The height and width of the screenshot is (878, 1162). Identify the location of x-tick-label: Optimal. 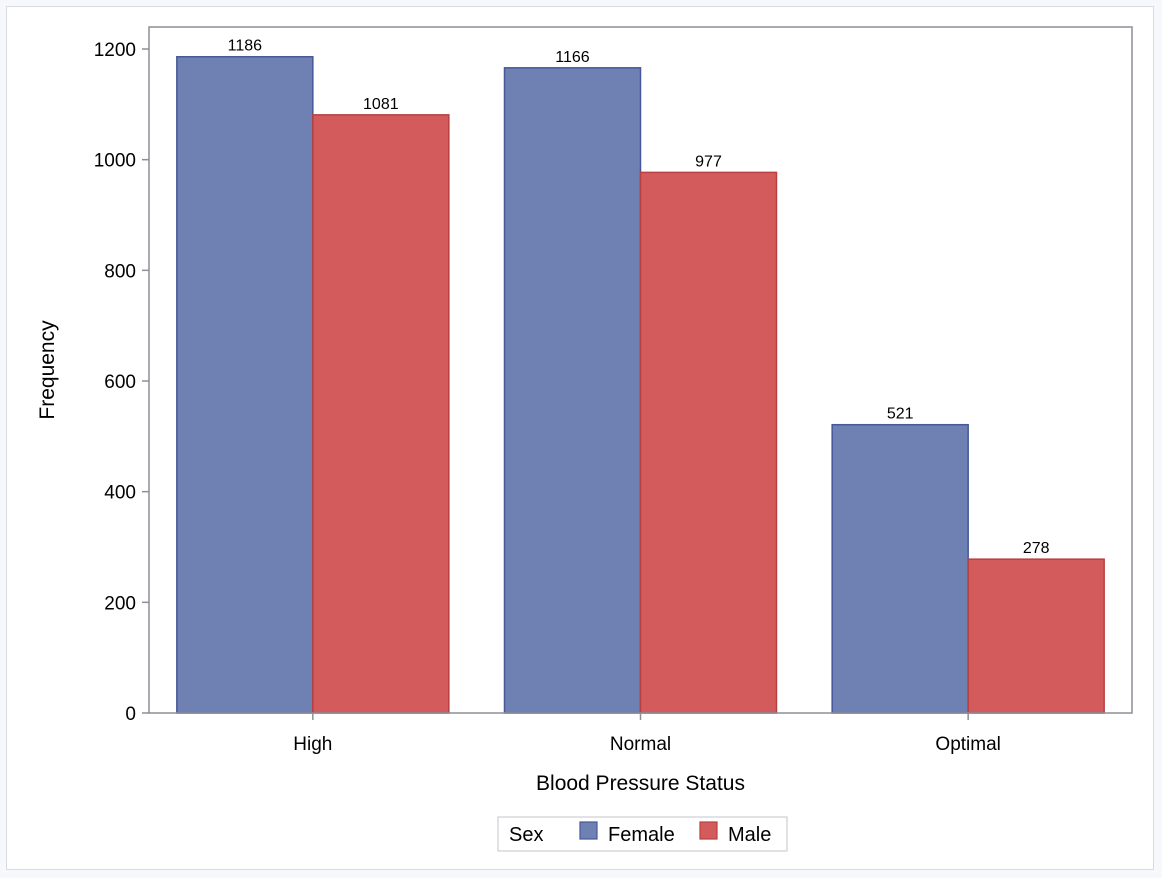
(967, 744).